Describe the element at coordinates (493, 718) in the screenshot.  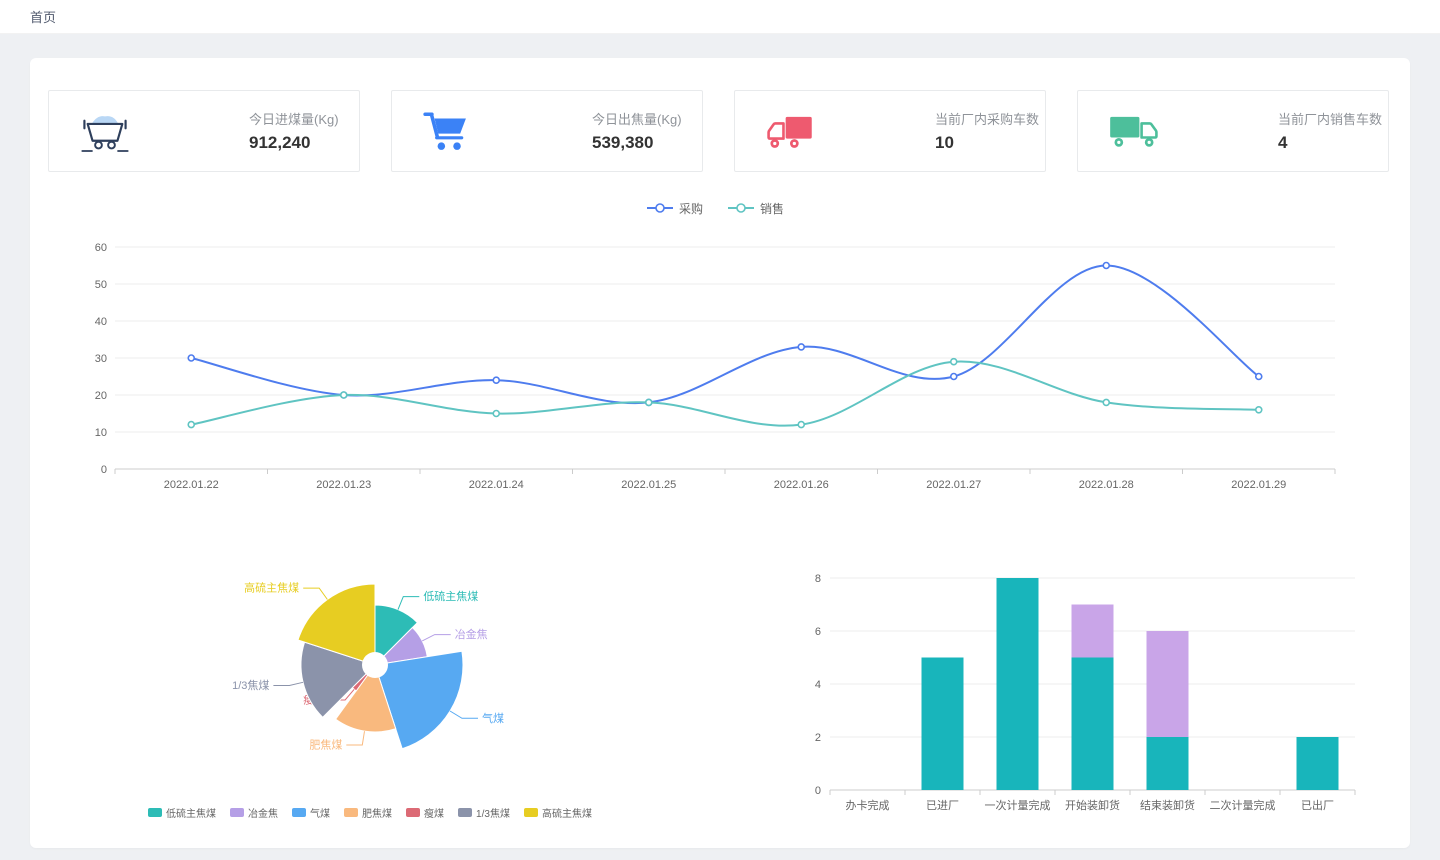
I see `pie-slice-label: 气煤` at that location.